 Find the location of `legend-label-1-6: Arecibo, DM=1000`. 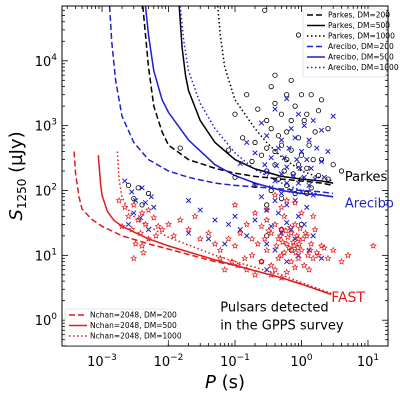

legend-label-1-6: Arecibo, DM=1000 is located at coordinates (363, 67).